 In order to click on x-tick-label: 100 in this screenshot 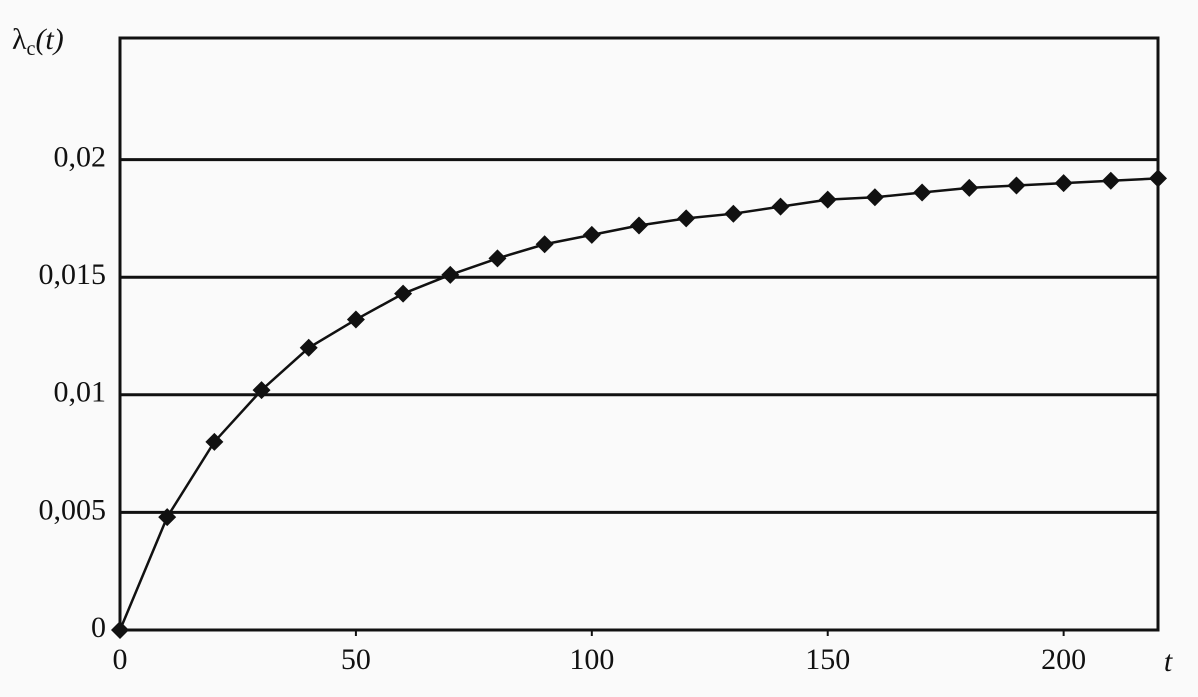, I will do `click(591, 659)`.